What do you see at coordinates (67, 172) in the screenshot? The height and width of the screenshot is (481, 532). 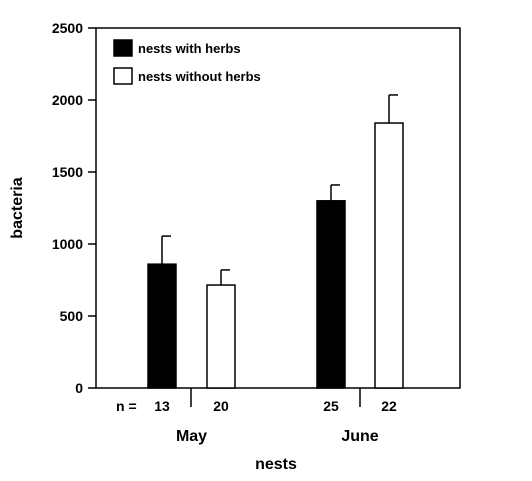 I see `y-tick-label: 1500` at bounding box center [67, 172].